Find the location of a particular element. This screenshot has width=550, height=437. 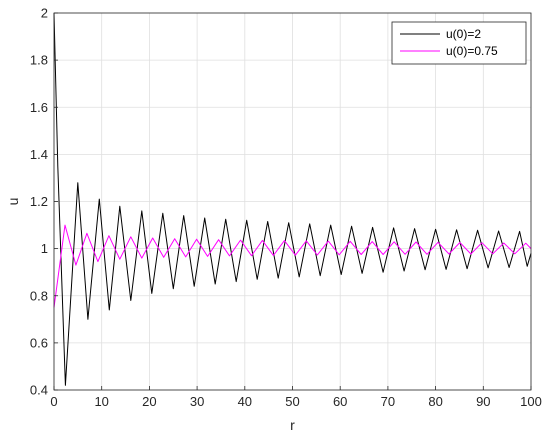

x-tick-label: 40 is located at coordinates (245, 401).